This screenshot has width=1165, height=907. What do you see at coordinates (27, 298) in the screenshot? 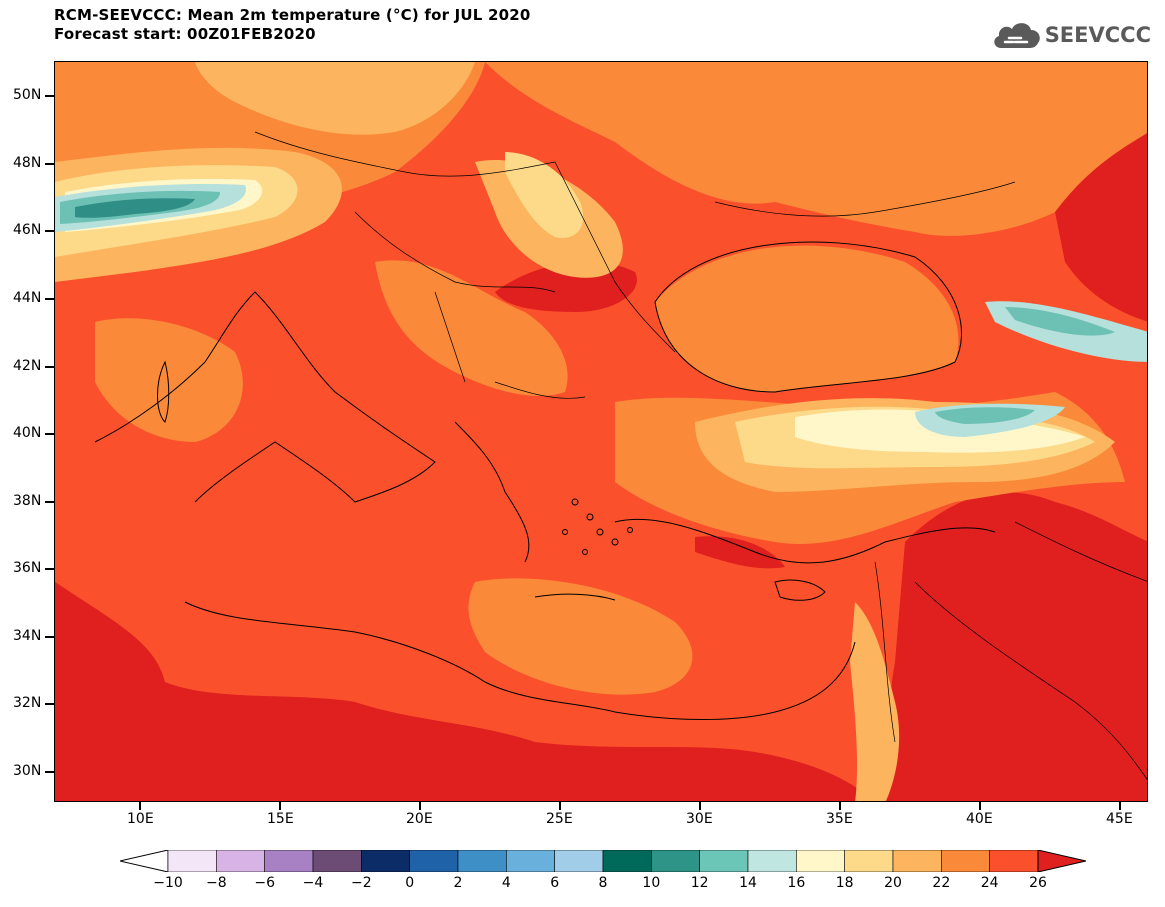
I see `lat-label-44n: 44N` at bounding box center [27, 298].